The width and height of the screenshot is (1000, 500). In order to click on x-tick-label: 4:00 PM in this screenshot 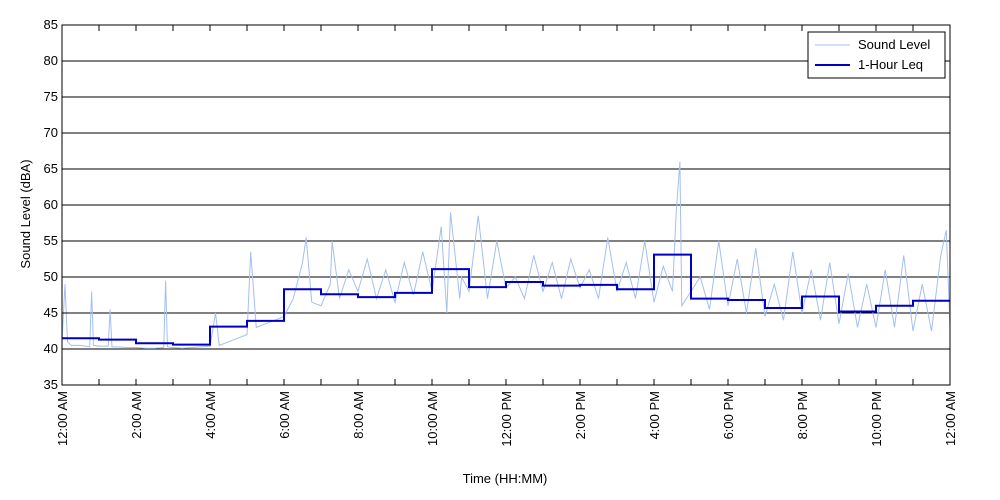, I will do `click(654, 415)`.